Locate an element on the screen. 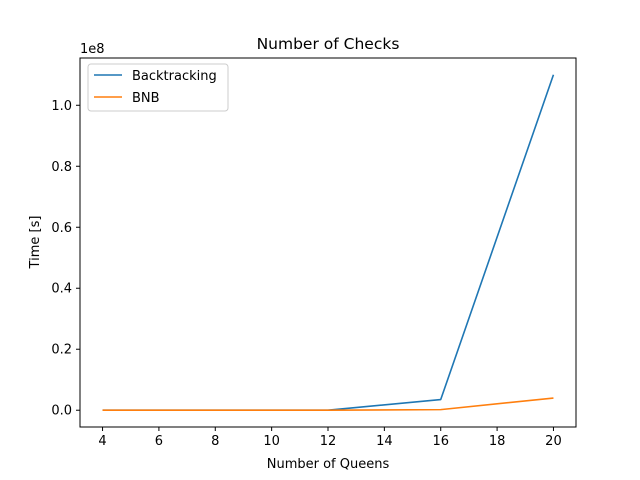  x-tick-label: 12 is located at coordinates (328, 441).